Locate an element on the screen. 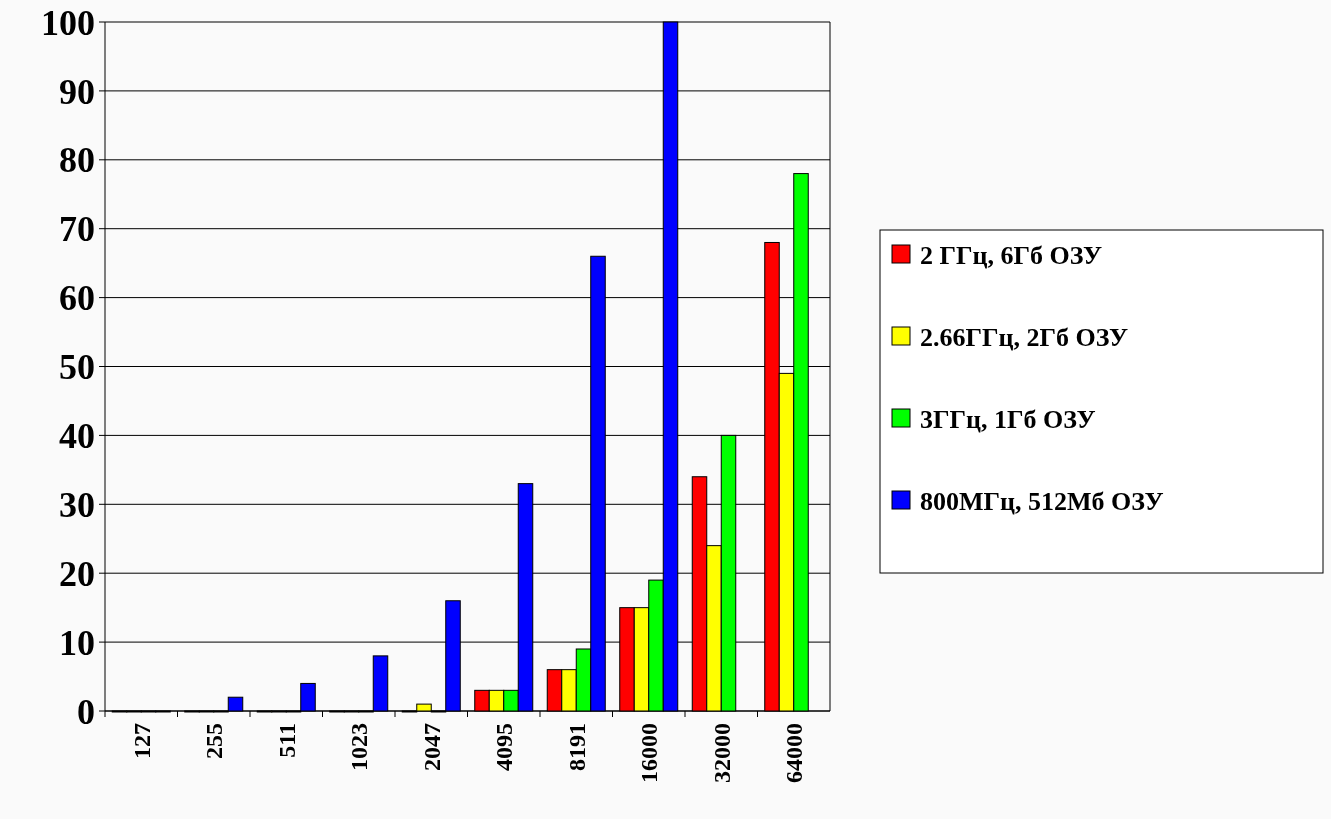 The height and width of the screenshot is (819, 1331). x-tick-label: 64000 is located at coordinates (794, 753).